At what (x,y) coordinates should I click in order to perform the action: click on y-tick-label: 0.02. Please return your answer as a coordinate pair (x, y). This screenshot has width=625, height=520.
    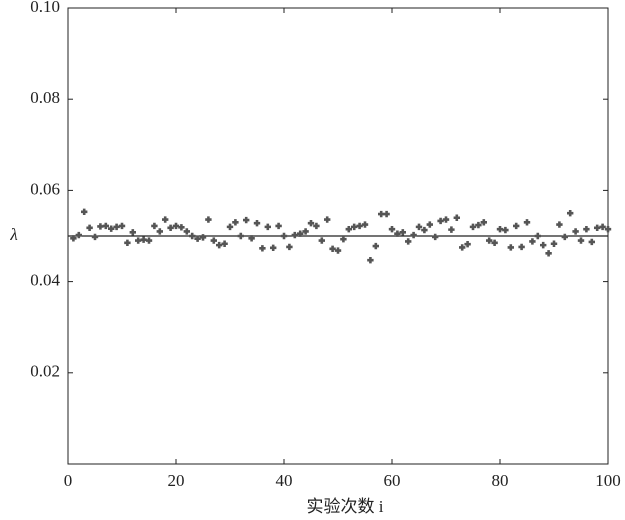
    Looking at the image, I should click on (45, 371).